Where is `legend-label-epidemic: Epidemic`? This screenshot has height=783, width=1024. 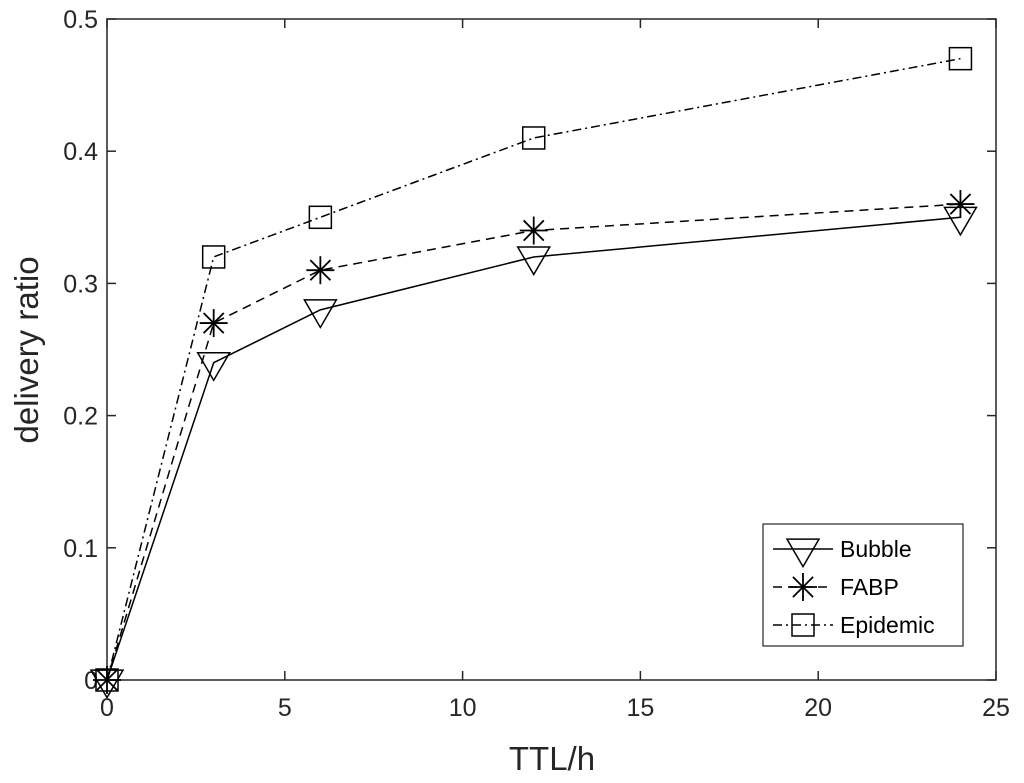
legend-label-epidemic: Epidemic is located at coordinates (887, 625).